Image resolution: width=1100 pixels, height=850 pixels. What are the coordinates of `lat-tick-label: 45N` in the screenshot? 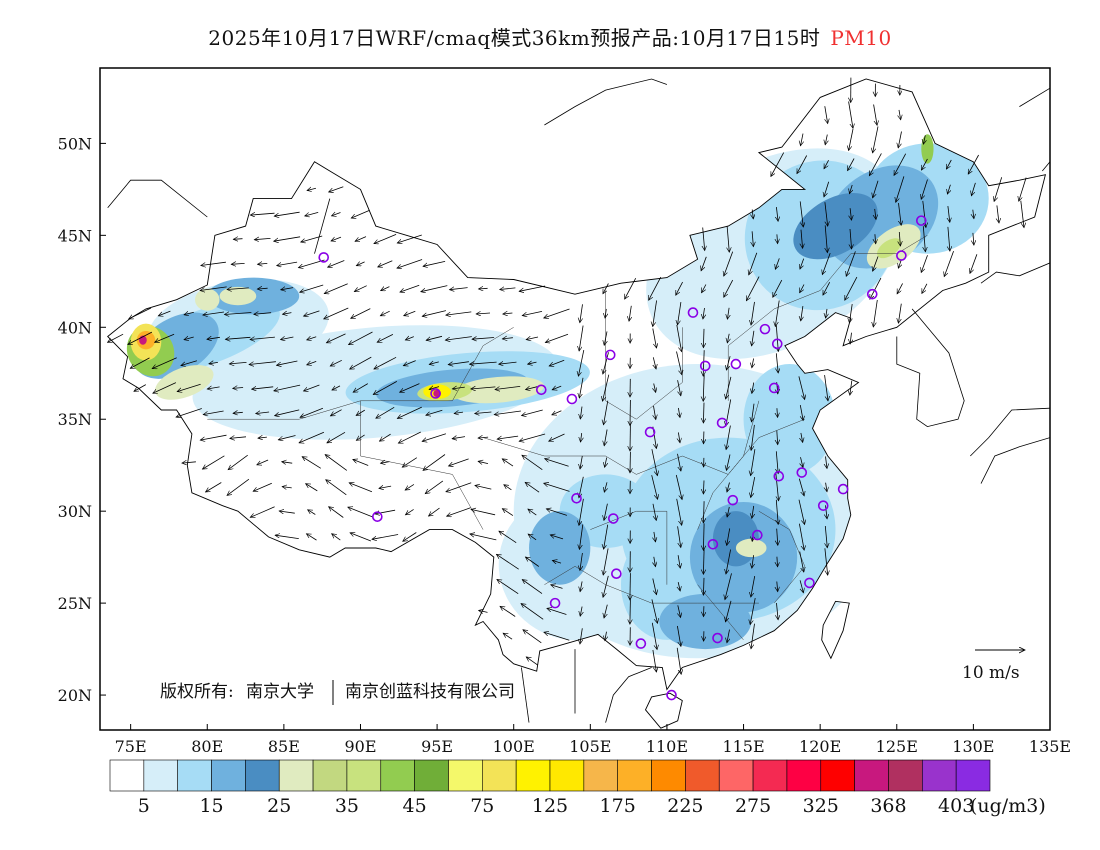 It's located at (75, 235).